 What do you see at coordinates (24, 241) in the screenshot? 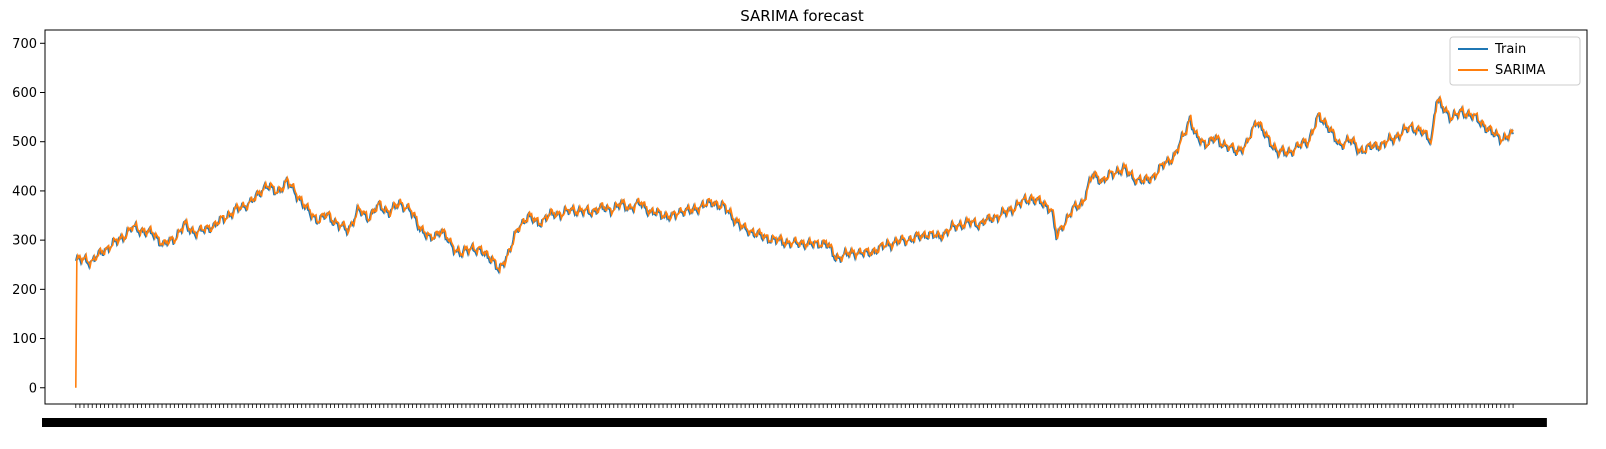
I see `y-tick-label: 300` at bounding box center [24, 241].